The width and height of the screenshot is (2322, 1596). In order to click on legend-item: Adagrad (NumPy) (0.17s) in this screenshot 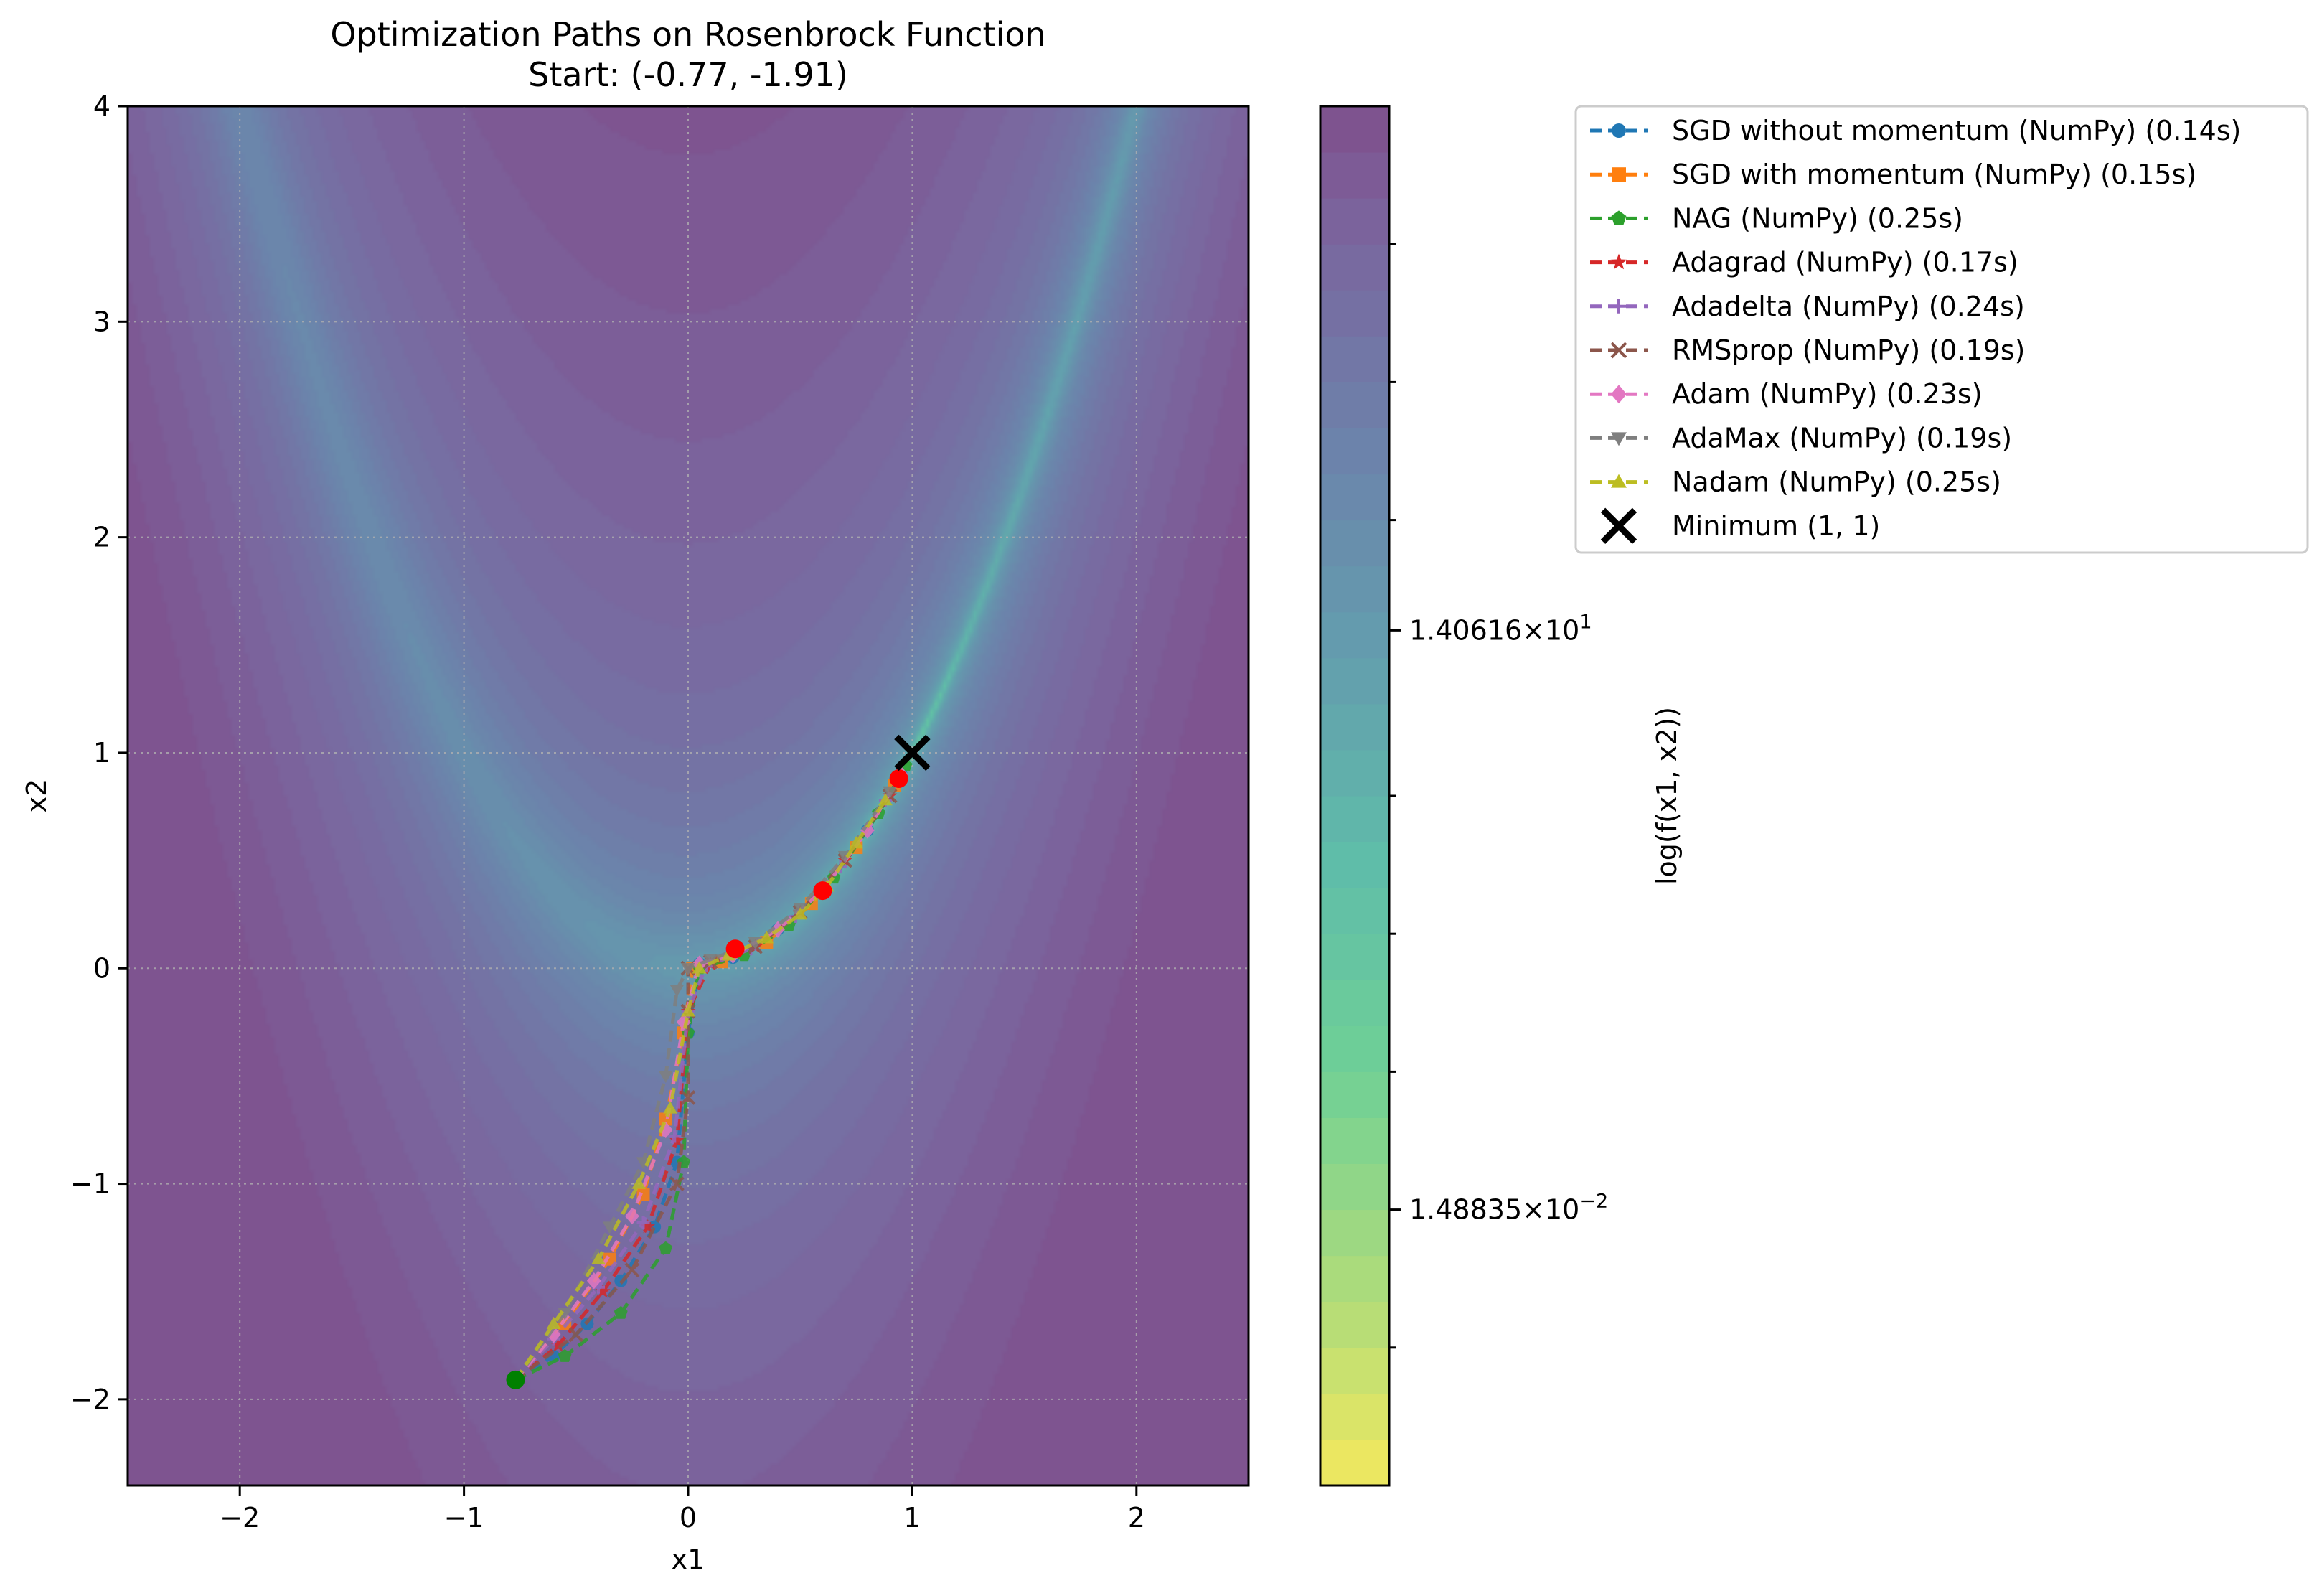, I will do `click(1804, 262)`.